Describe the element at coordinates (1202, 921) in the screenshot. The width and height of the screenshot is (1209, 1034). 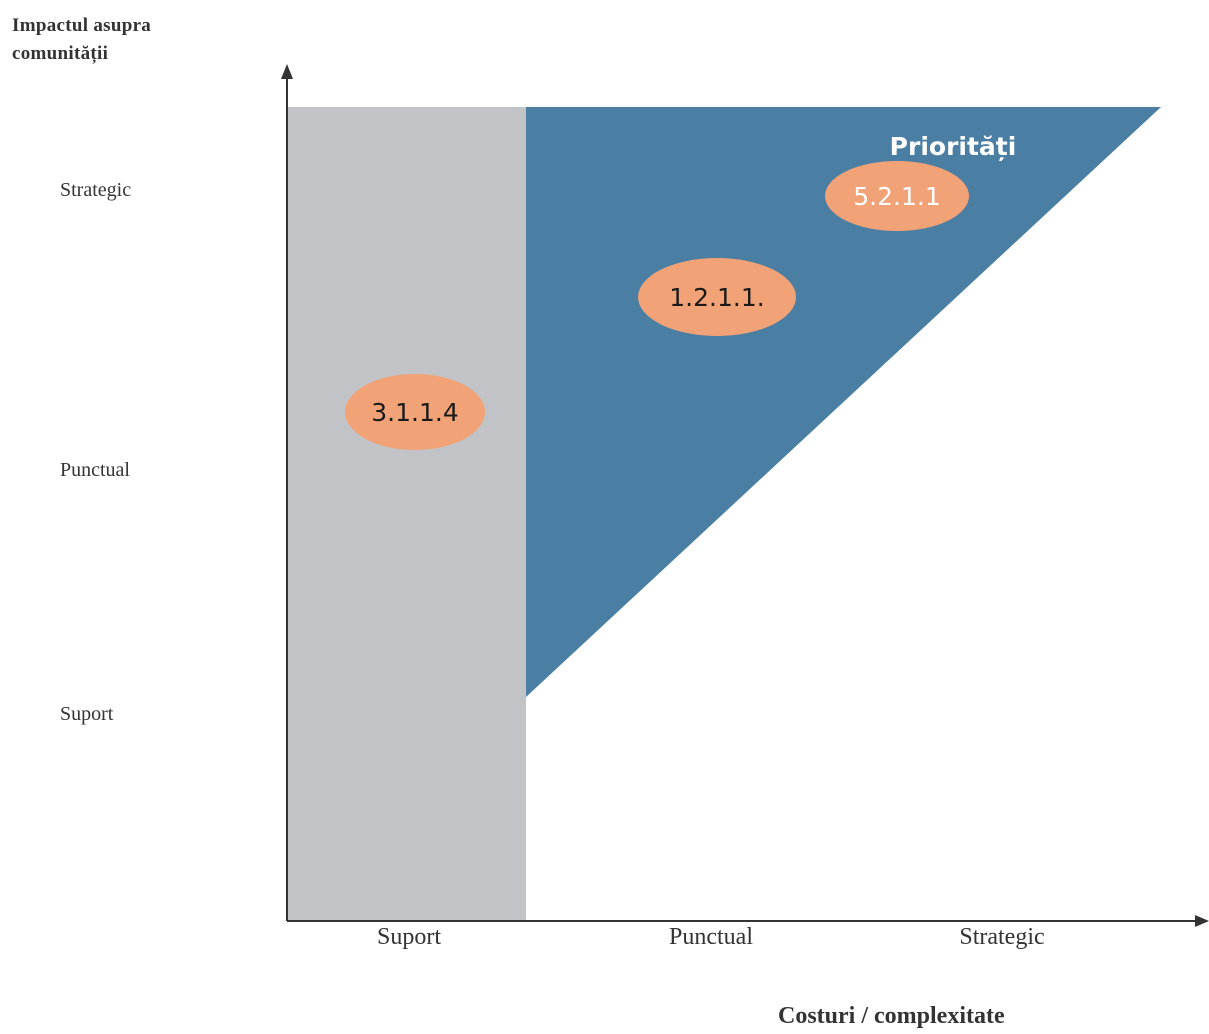
I see `x-axis-arrowhead` at that location.